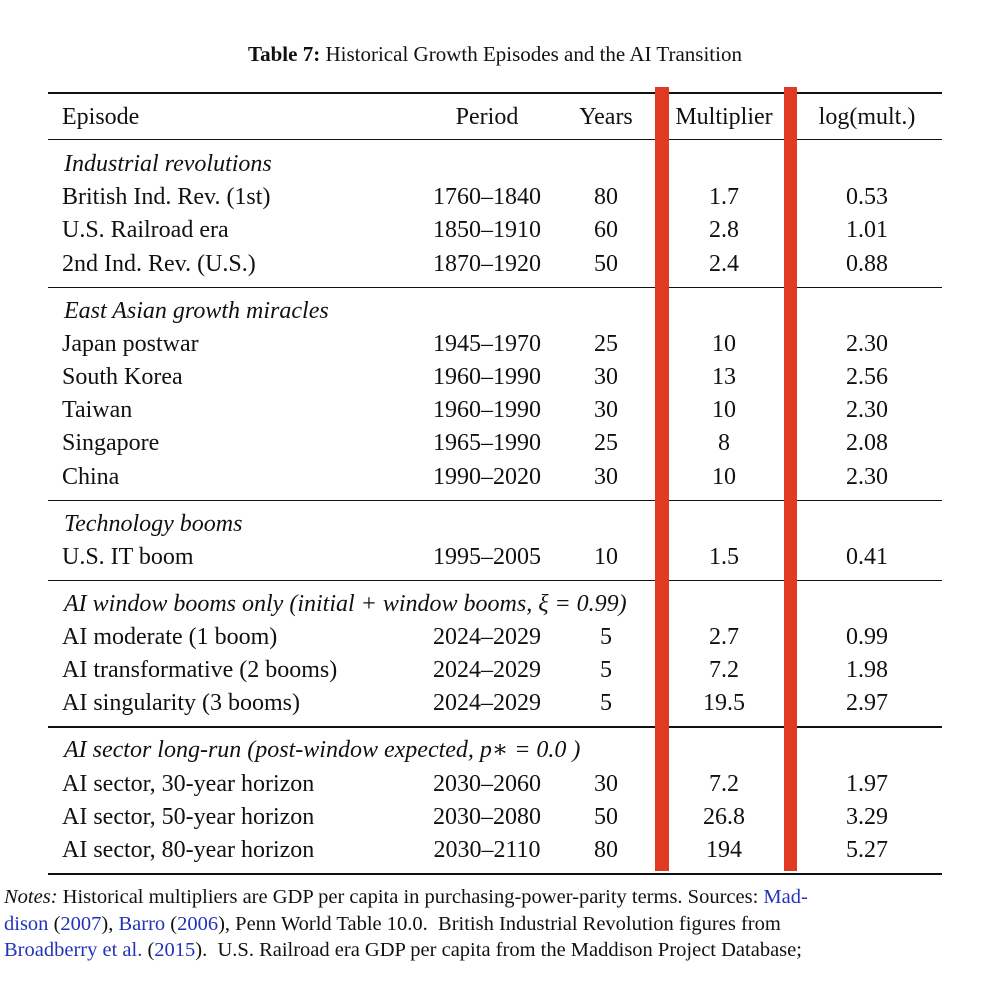 This screenshot has height=990, width=1000. What do you see at coordinates (73, 950) in the screenshot?
I see `citation-link: Broadberry et al.` at bounding box center [73, 950].